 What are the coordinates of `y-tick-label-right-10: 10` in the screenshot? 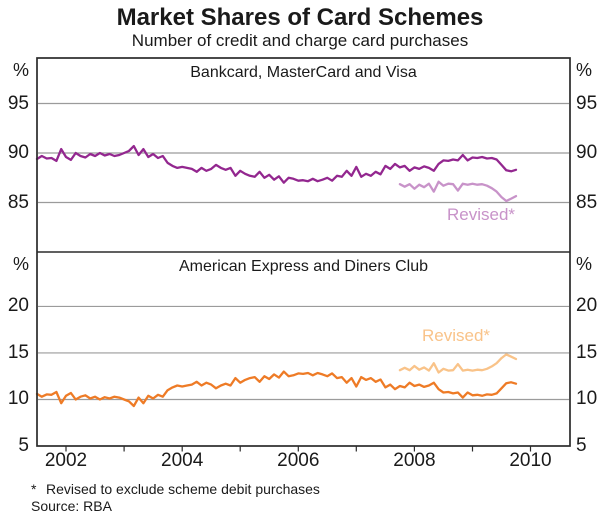 It's located at (587, 399).